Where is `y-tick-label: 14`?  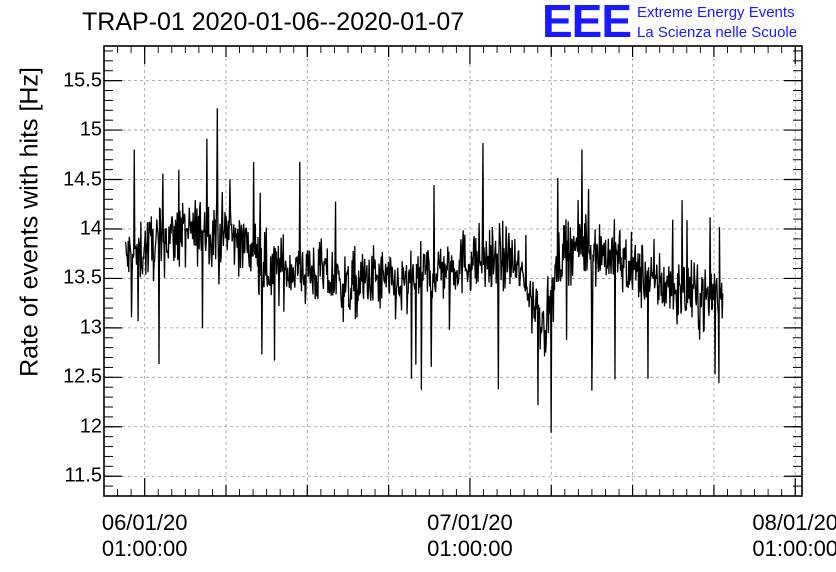
y-tick-label: 14 is located at coordinates (90, 228).